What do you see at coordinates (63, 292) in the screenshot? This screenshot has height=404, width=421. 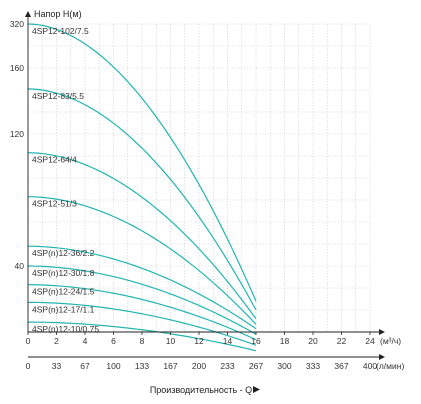 I see `curve-label-7: 4SP(n)12-24/1.5` at bounding box center [63, 292].